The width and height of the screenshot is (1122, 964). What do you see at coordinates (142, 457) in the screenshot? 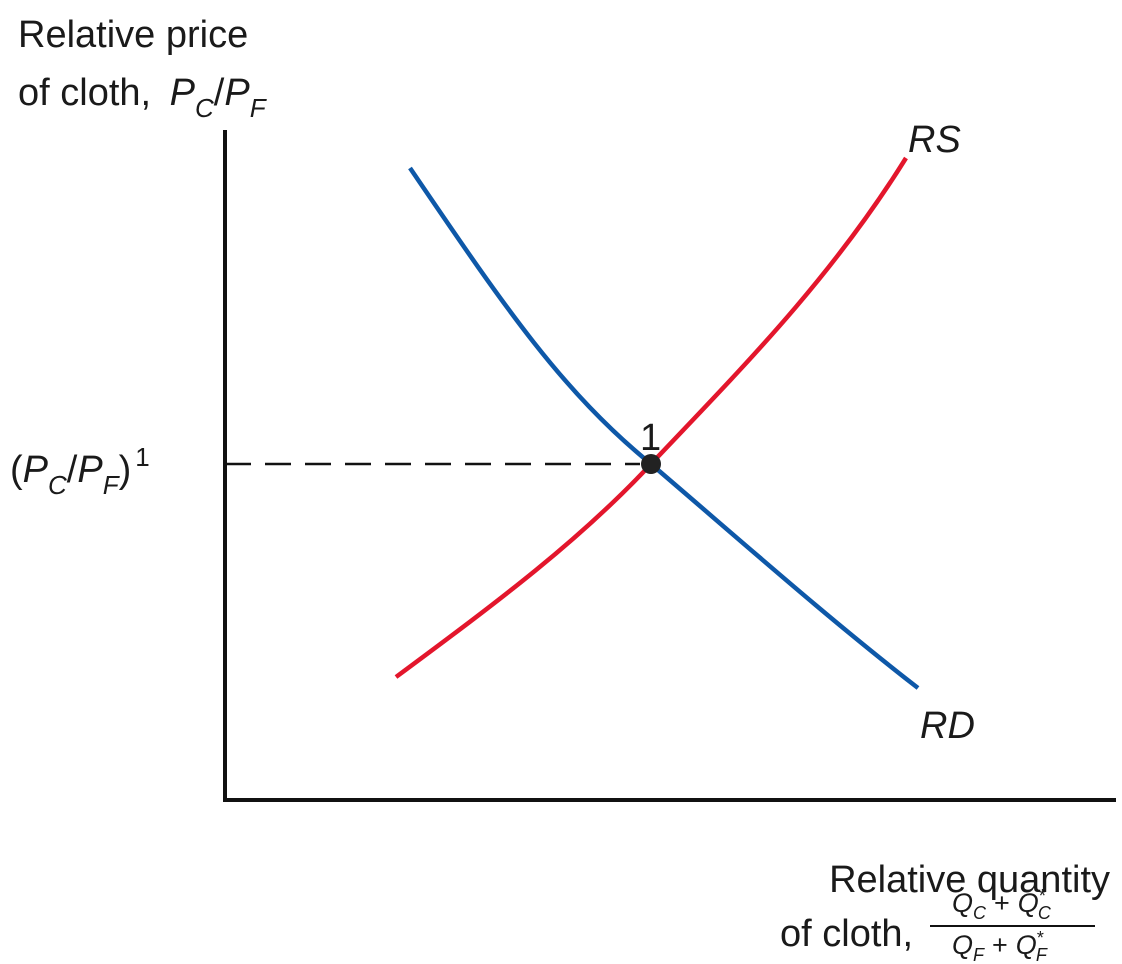
I see `superscript: 1` at bounding box center [142, 457].